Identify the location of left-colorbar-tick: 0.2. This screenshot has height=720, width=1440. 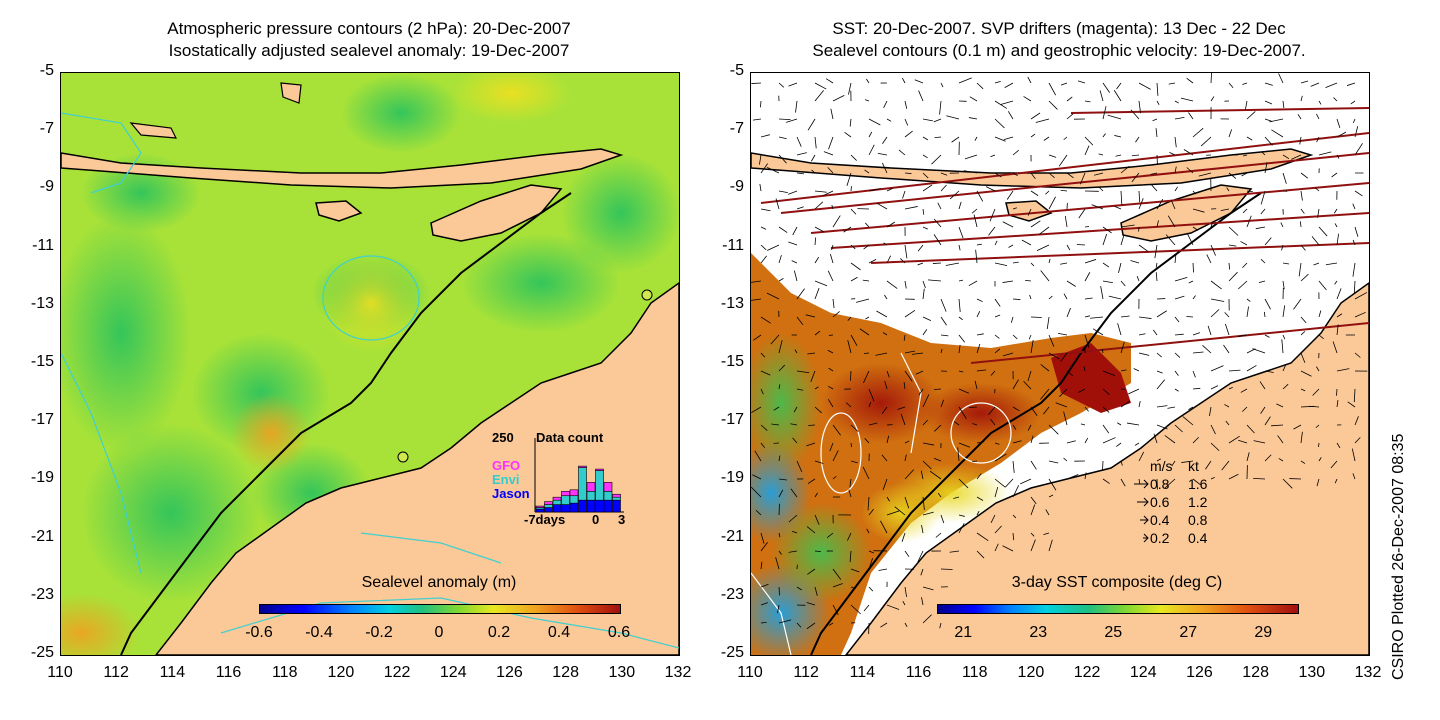
(499, 632).